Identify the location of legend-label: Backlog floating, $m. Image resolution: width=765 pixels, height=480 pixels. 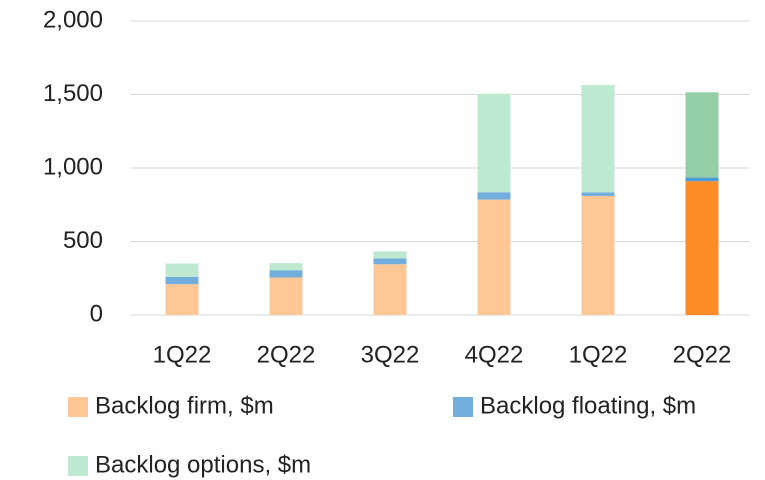
(588, 405).